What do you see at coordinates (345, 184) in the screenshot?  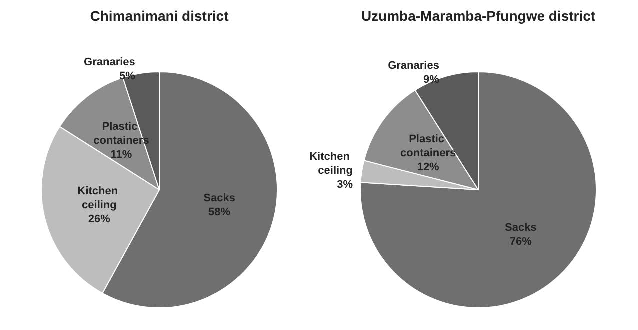 I see `data-label: 3%` at bounding box center [345, 184].